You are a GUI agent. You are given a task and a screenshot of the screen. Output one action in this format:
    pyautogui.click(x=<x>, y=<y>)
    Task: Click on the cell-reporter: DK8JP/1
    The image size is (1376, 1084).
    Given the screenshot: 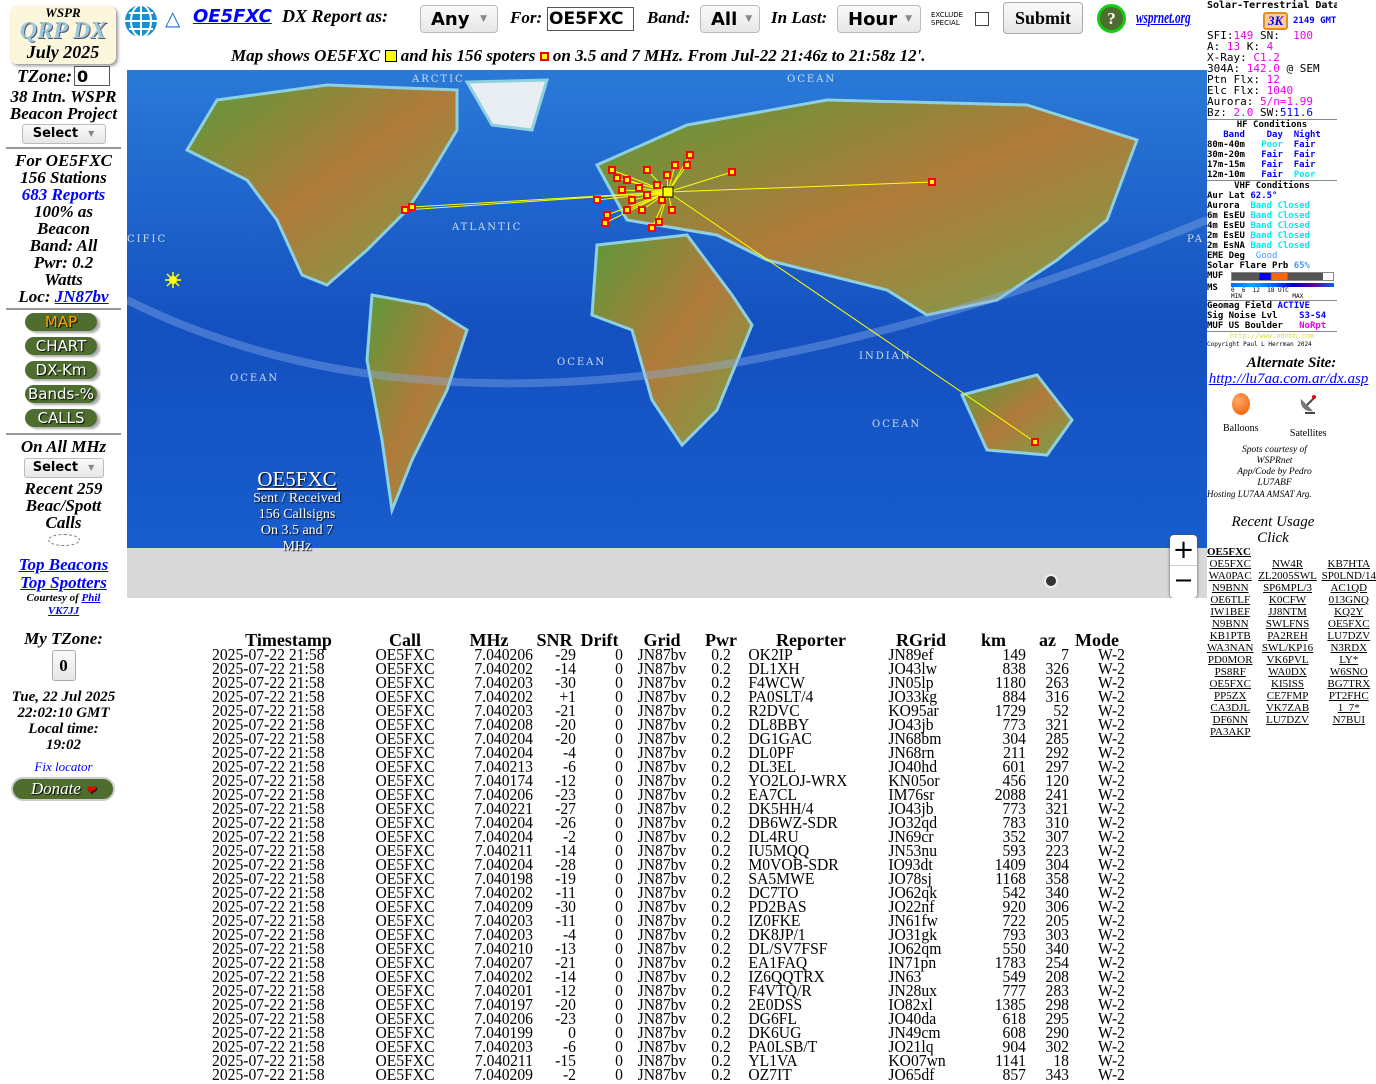 What is the action you would take?
    pyautogui.click(x=777, y=934)
    